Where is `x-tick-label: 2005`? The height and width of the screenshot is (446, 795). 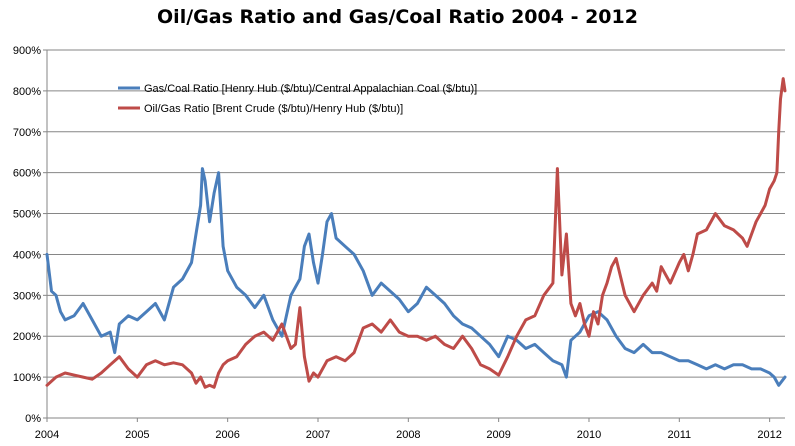
x-tick-label: 2005 is located at coordinates (137, 435).